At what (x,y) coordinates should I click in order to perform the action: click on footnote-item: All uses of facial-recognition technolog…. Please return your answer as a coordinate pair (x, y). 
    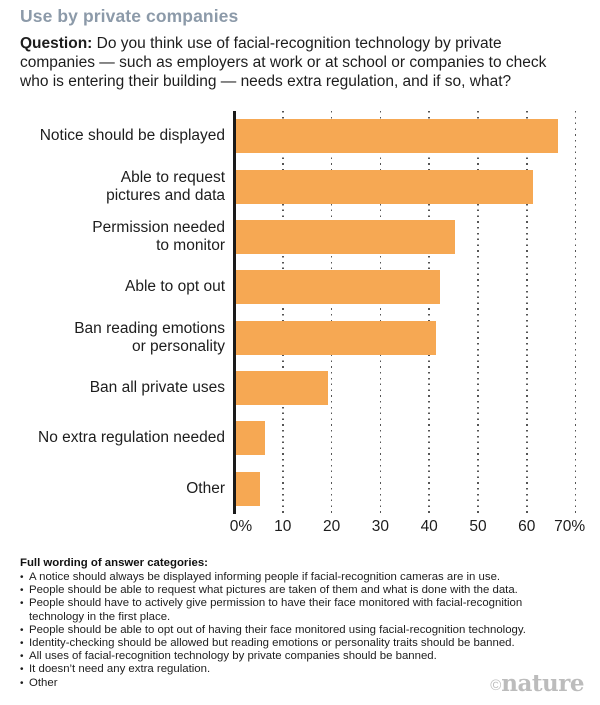
    Looking at the image, I should click on (298, 656).